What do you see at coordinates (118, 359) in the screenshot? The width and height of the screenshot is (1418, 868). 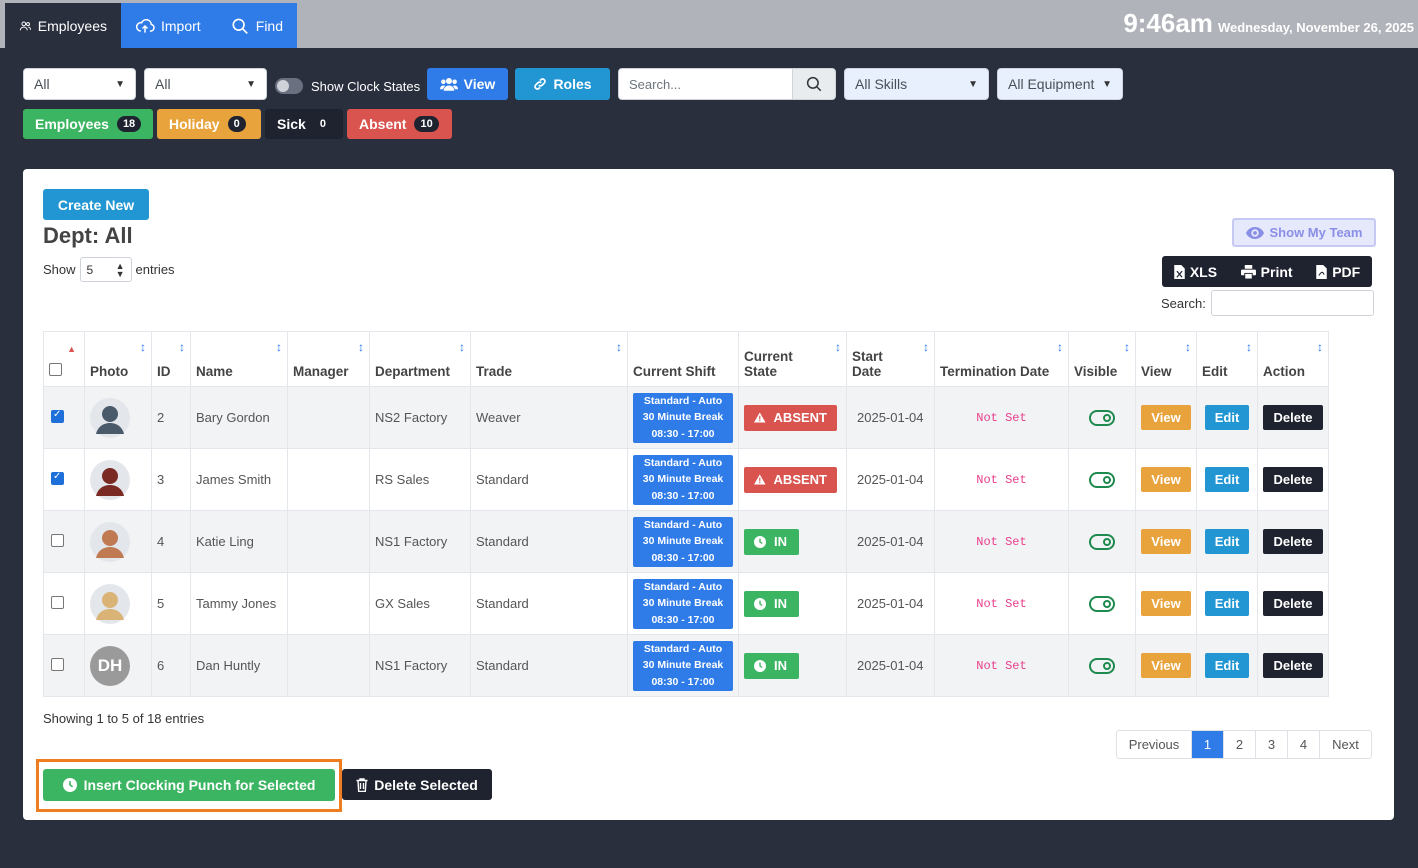 I see `col-photo: ↕ Photo` at bounding box center [118, 359].